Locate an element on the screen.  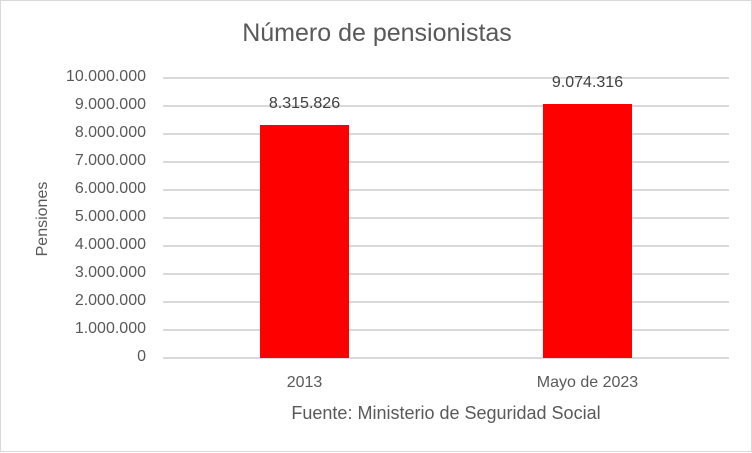
x-category-label: Mayo de 2023 is located at coordinates (587, 382).